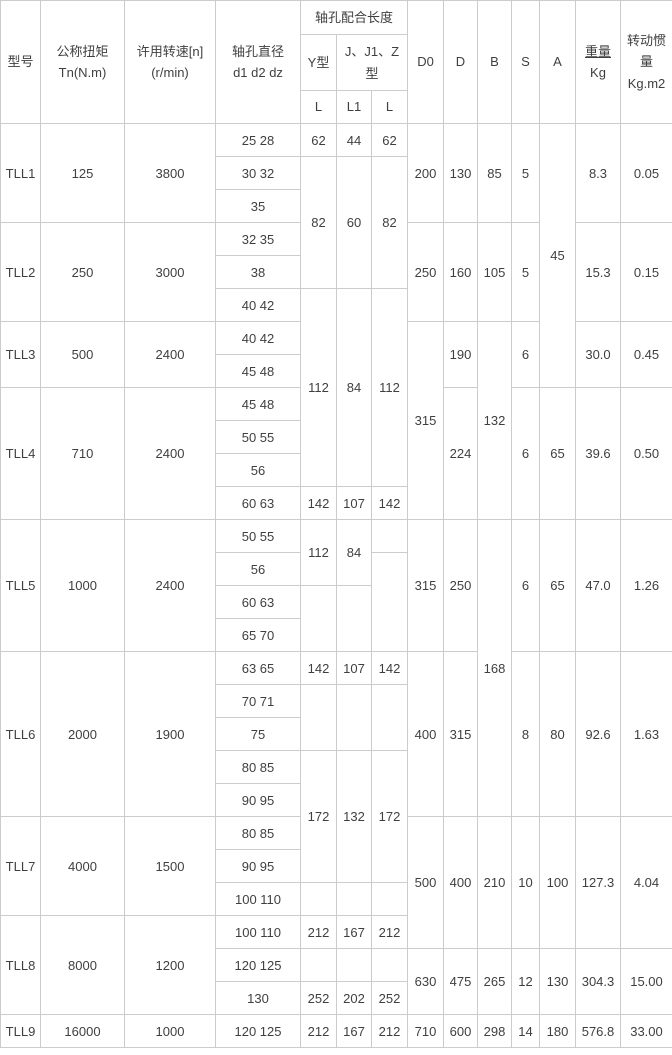 This screenshot has width=672, height=1055. I want to click on table-cell: 500, so click(425, 882).